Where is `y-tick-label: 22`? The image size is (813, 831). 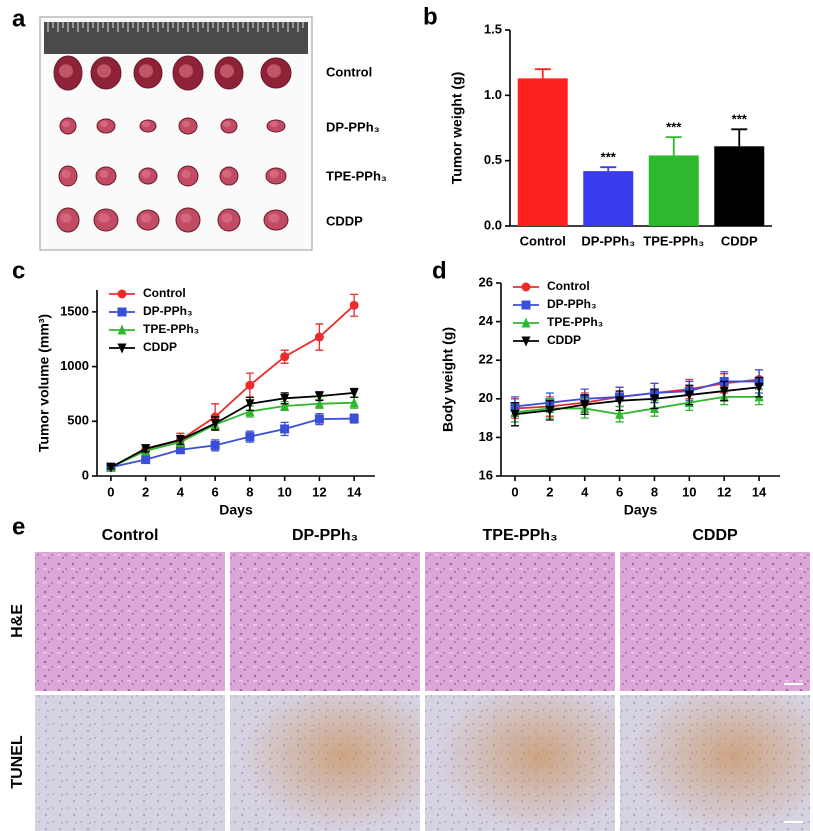 y-tick-label: 22 is located at coordinates (486, 359).